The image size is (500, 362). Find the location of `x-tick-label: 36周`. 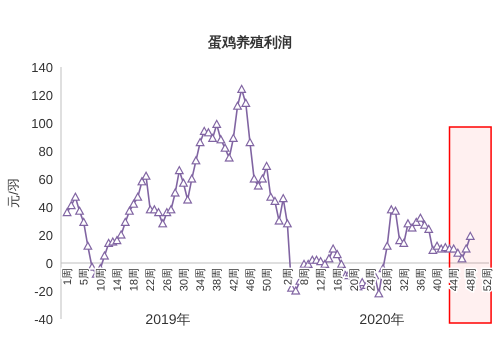

x-tick-label: 36周 is located at coordinates (421, 280).